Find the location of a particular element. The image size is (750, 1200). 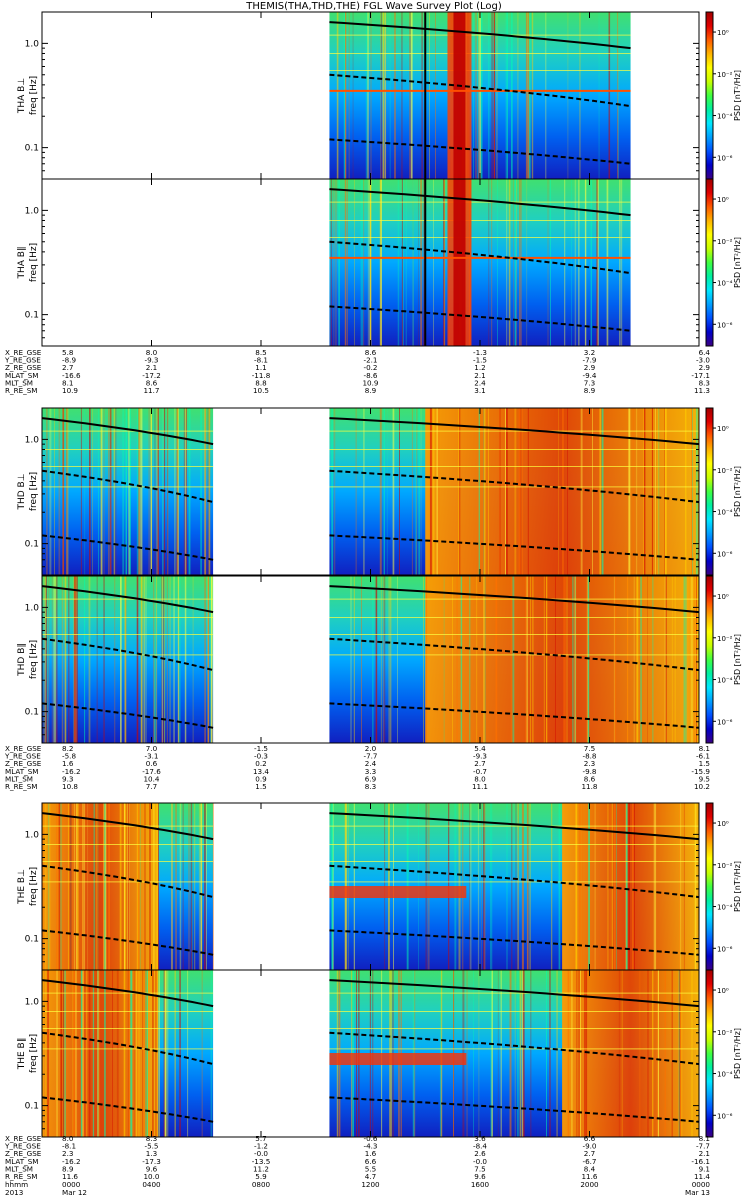

ephemeris-value: 6.6 is located at coordinates (371, 1161).